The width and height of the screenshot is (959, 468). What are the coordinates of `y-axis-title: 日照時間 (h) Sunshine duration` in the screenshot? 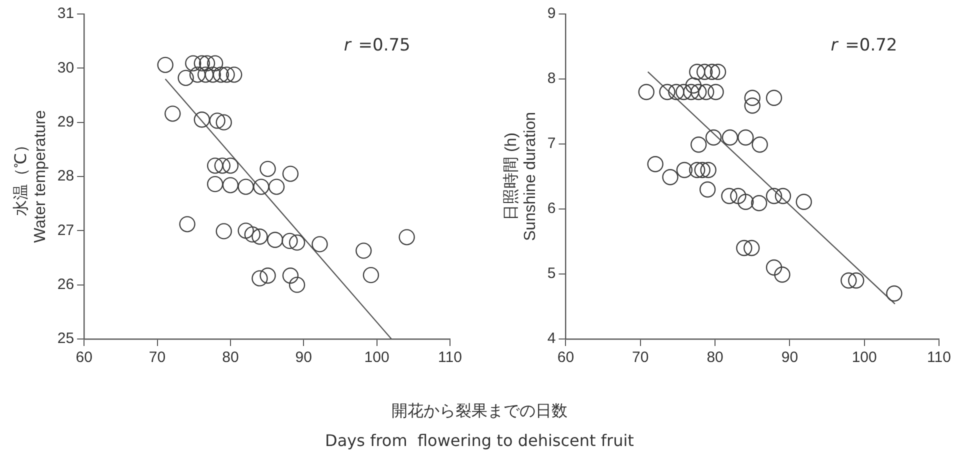 It's located at (521, 176).